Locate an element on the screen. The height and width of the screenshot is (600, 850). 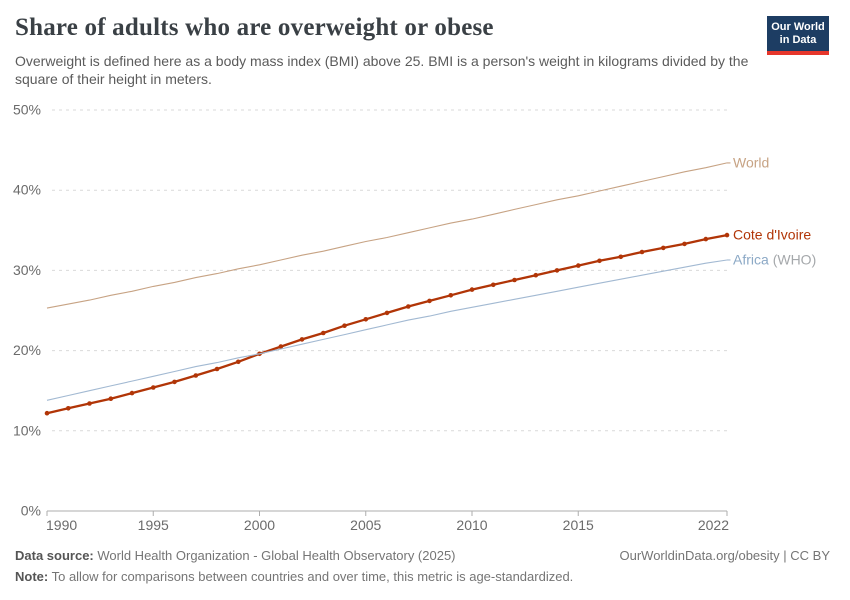
owid-logo-line1: Our World is located at coordinates (798, 27).